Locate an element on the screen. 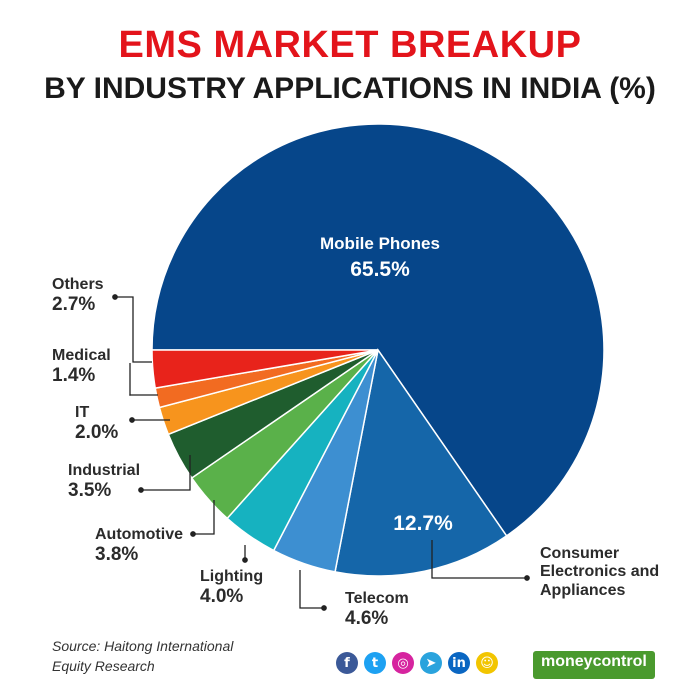 The height and width of the screenshot is (700, 700). label-automotive-name: Automotive is located at coordinates (139, 534).